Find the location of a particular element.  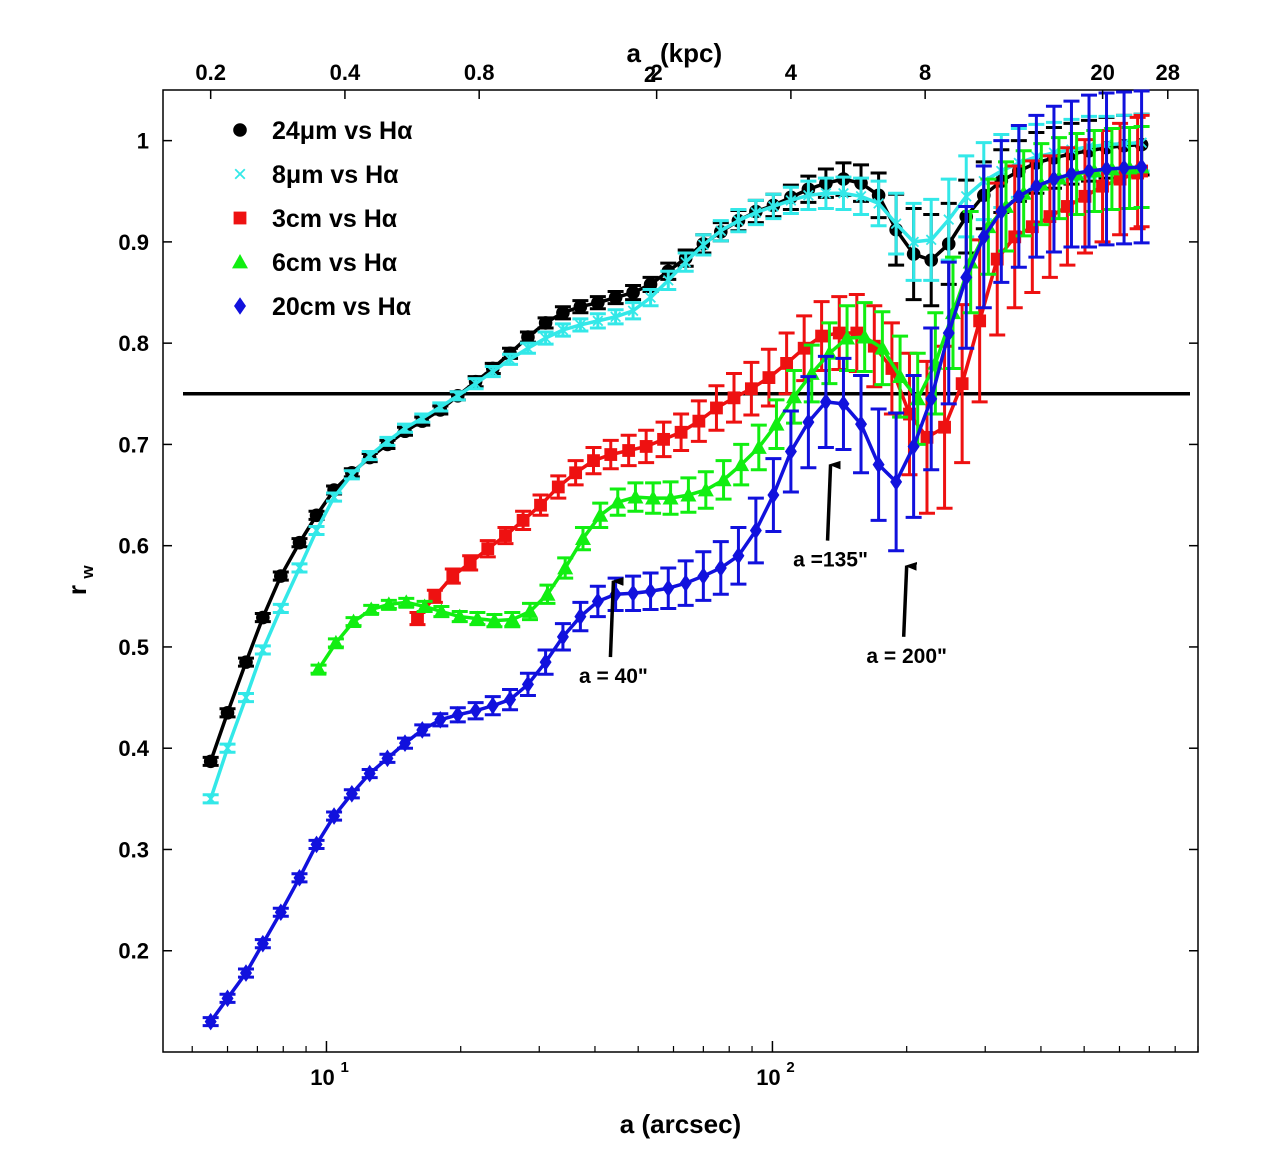

annotations: a = 40" a =135" a = 200" is located at coordinates (763, 576).